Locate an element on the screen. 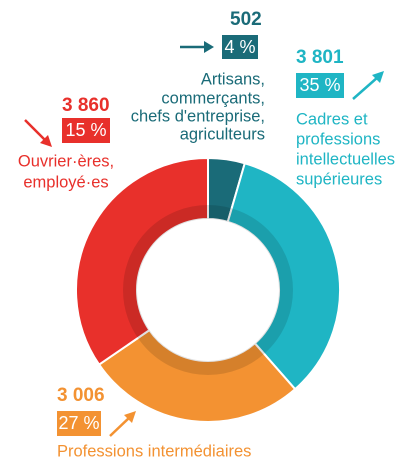 Image resolution: width=411 pixels, height=462 pixels. category-label: commerçants, is located at coordinates (213, 98).